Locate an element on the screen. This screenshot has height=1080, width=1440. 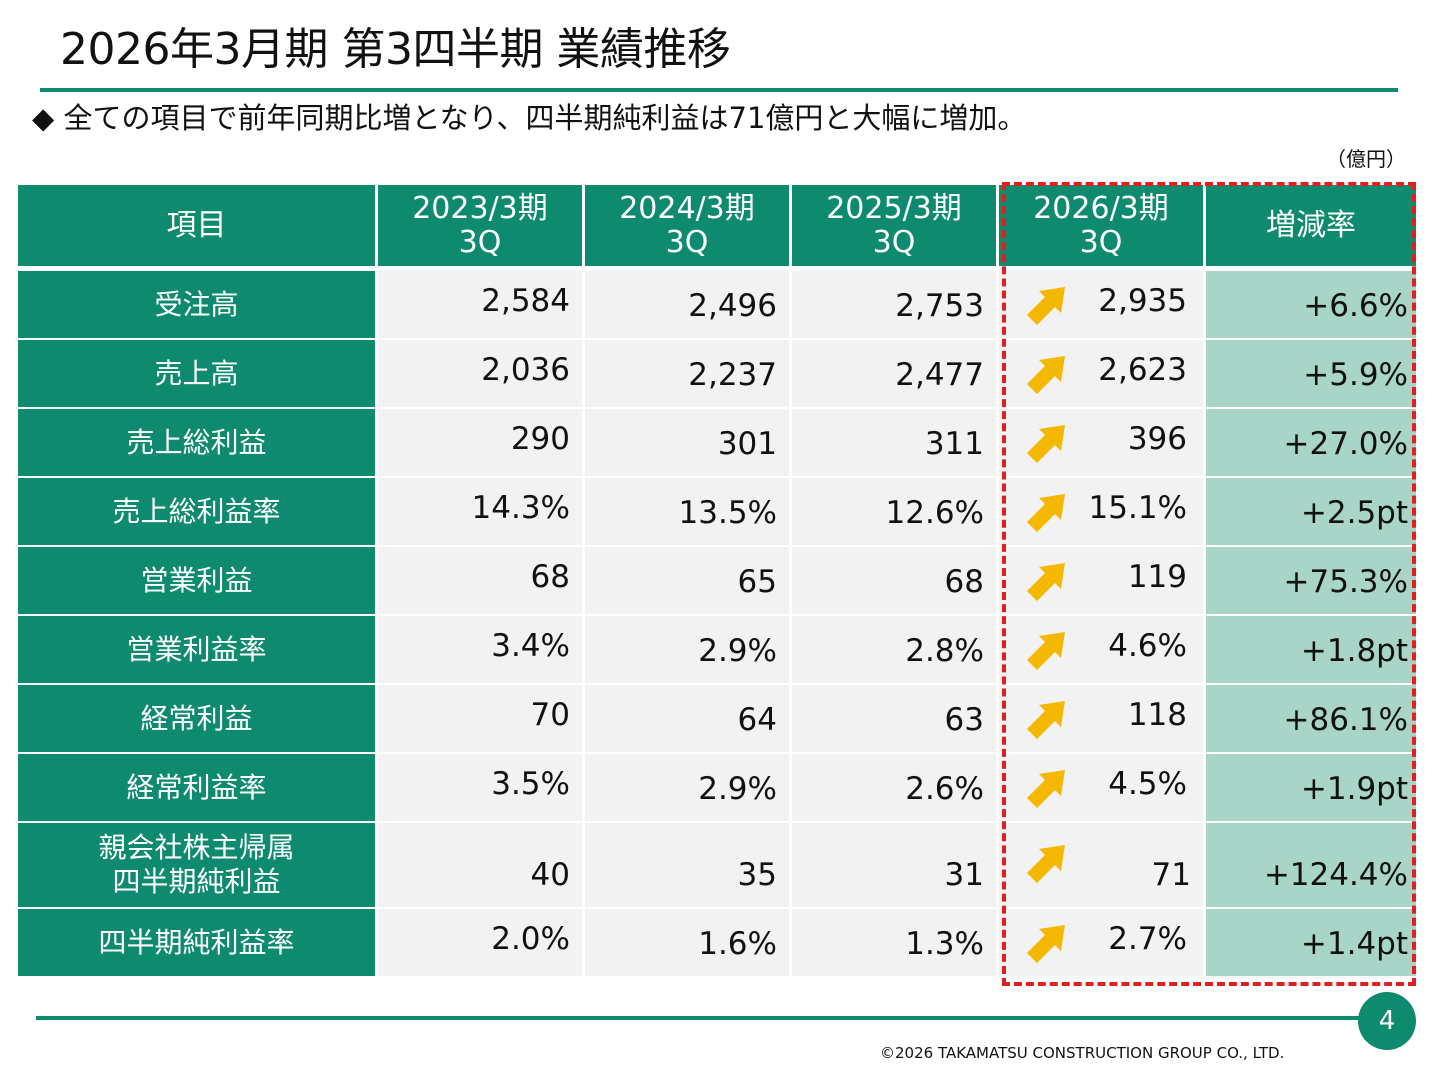
header-fy2025: 2025/3期 3Q is located at coordinates (895, 228).